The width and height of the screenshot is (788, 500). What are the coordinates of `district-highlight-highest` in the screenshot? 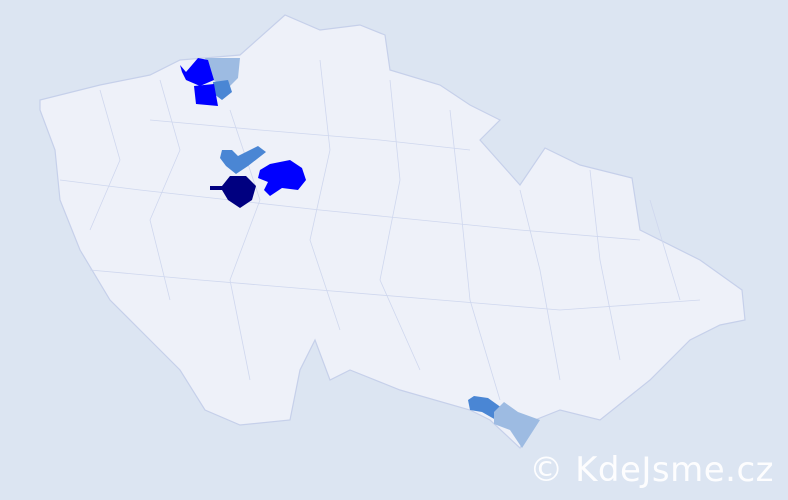 It's located at (233, 192).